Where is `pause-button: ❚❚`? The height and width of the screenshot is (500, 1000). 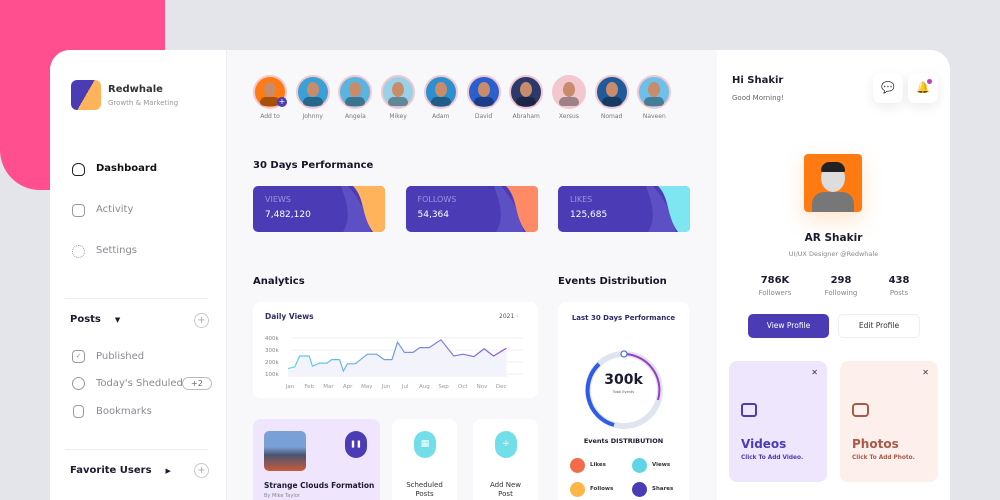 pause-button: ❚❚ is located at coordinates (356, 444).